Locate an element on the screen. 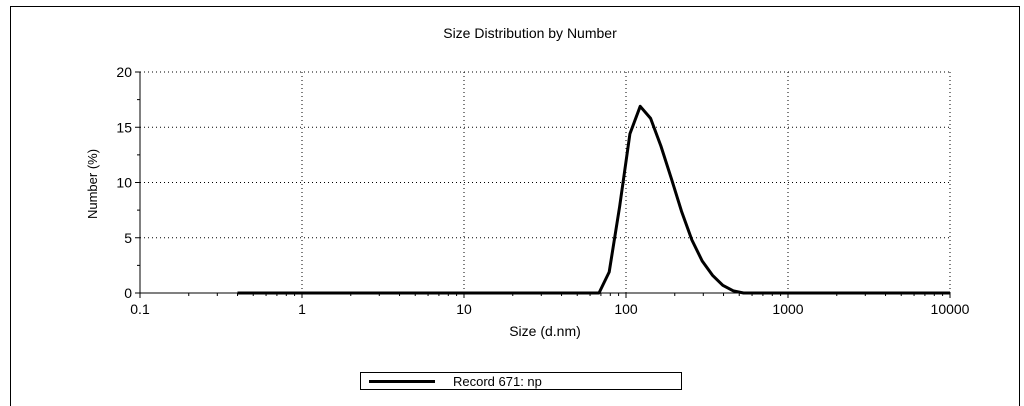  x-tick-label: 10000 is located at coordinates (950, 309).